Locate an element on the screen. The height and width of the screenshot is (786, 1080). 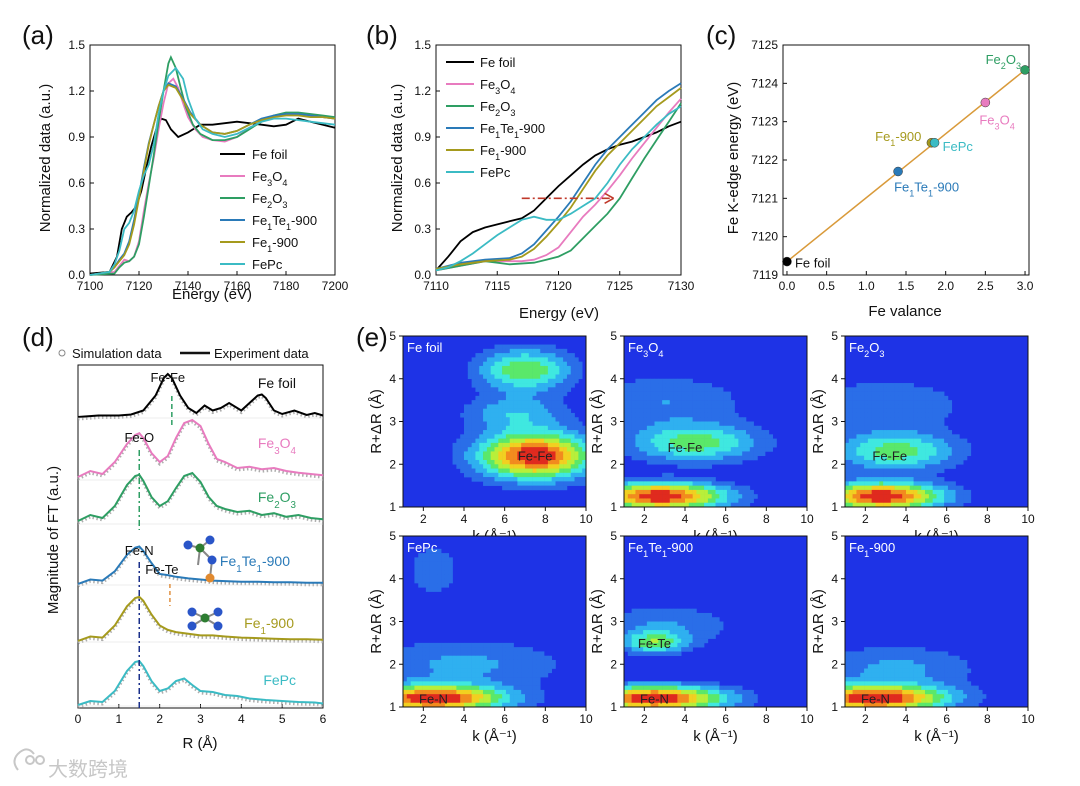
wavelet-bond-label: Fe-Fe is located at coordinates (889, 456).